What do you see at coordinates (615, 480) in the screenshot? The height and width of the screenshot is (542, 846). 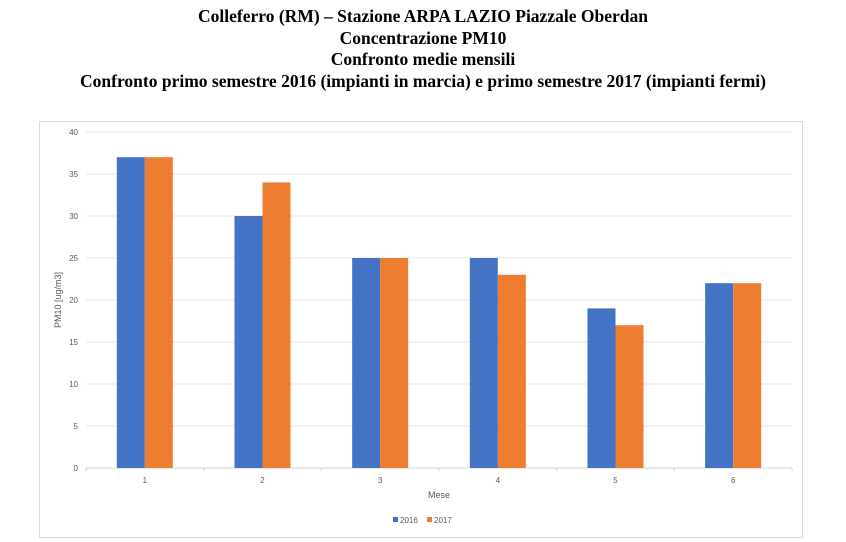 I see `x-tick-label: 5` at bounding box center [615, 480].